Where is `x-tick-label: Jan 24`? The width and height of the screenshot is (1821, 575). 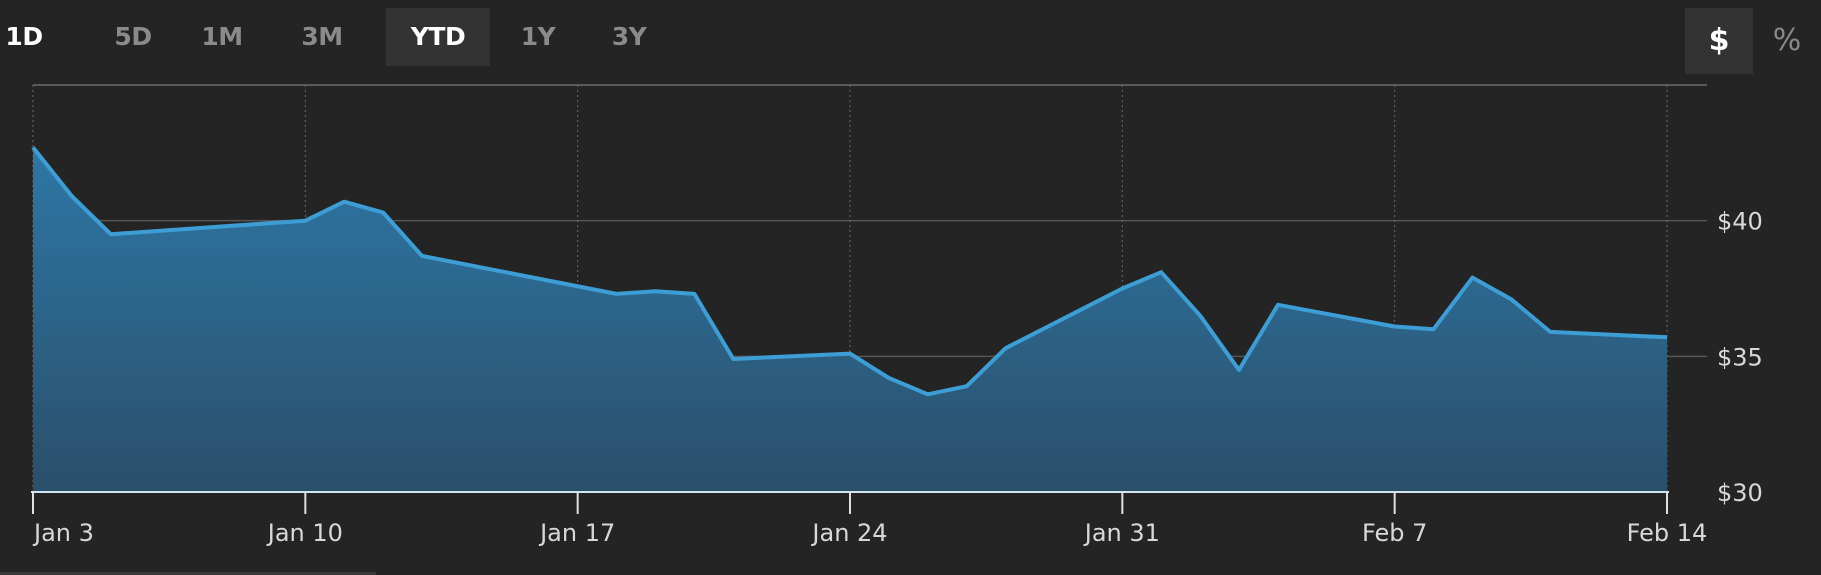 x-tick-label: Jan 24 is located at coordinates (848, 533).